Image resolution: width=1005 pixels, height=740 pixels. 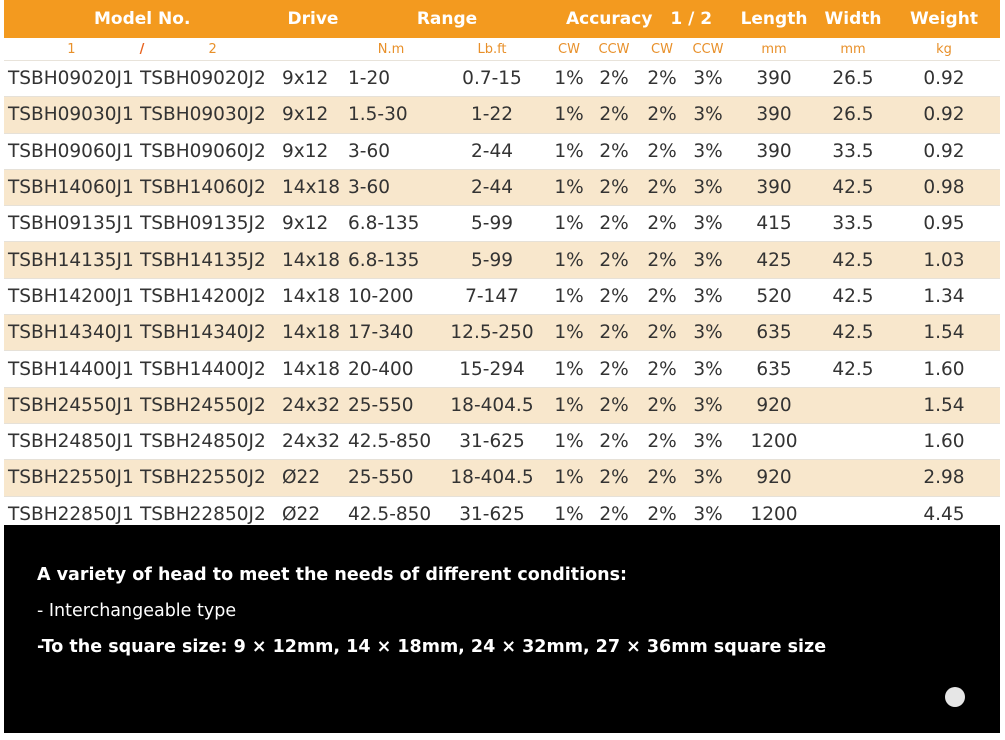 What do you see at coordinates (774, 19) in the screenshot?
I see `length-header: Length` at bounding box center [774, 19].